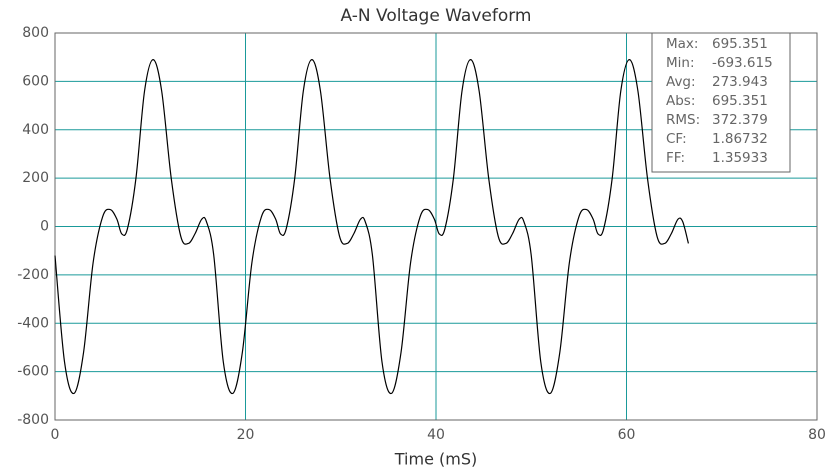 Image resolution: width=825 pixels, height=472 pixels. Describe the element at coordinates (436, 16) in the screenshot. I see `chart-title: A-N Voltage Waveform` at that location.